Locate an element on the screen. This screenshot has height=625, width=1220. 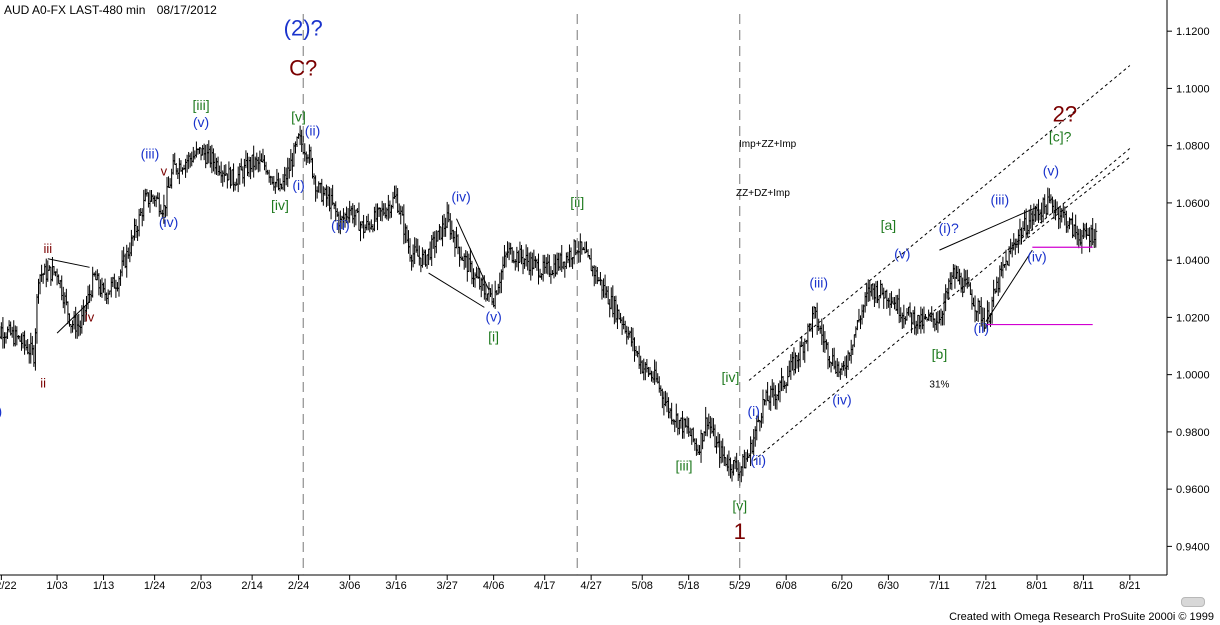
x-tick-label: 8/21 is located at coordinates (1129, 586).